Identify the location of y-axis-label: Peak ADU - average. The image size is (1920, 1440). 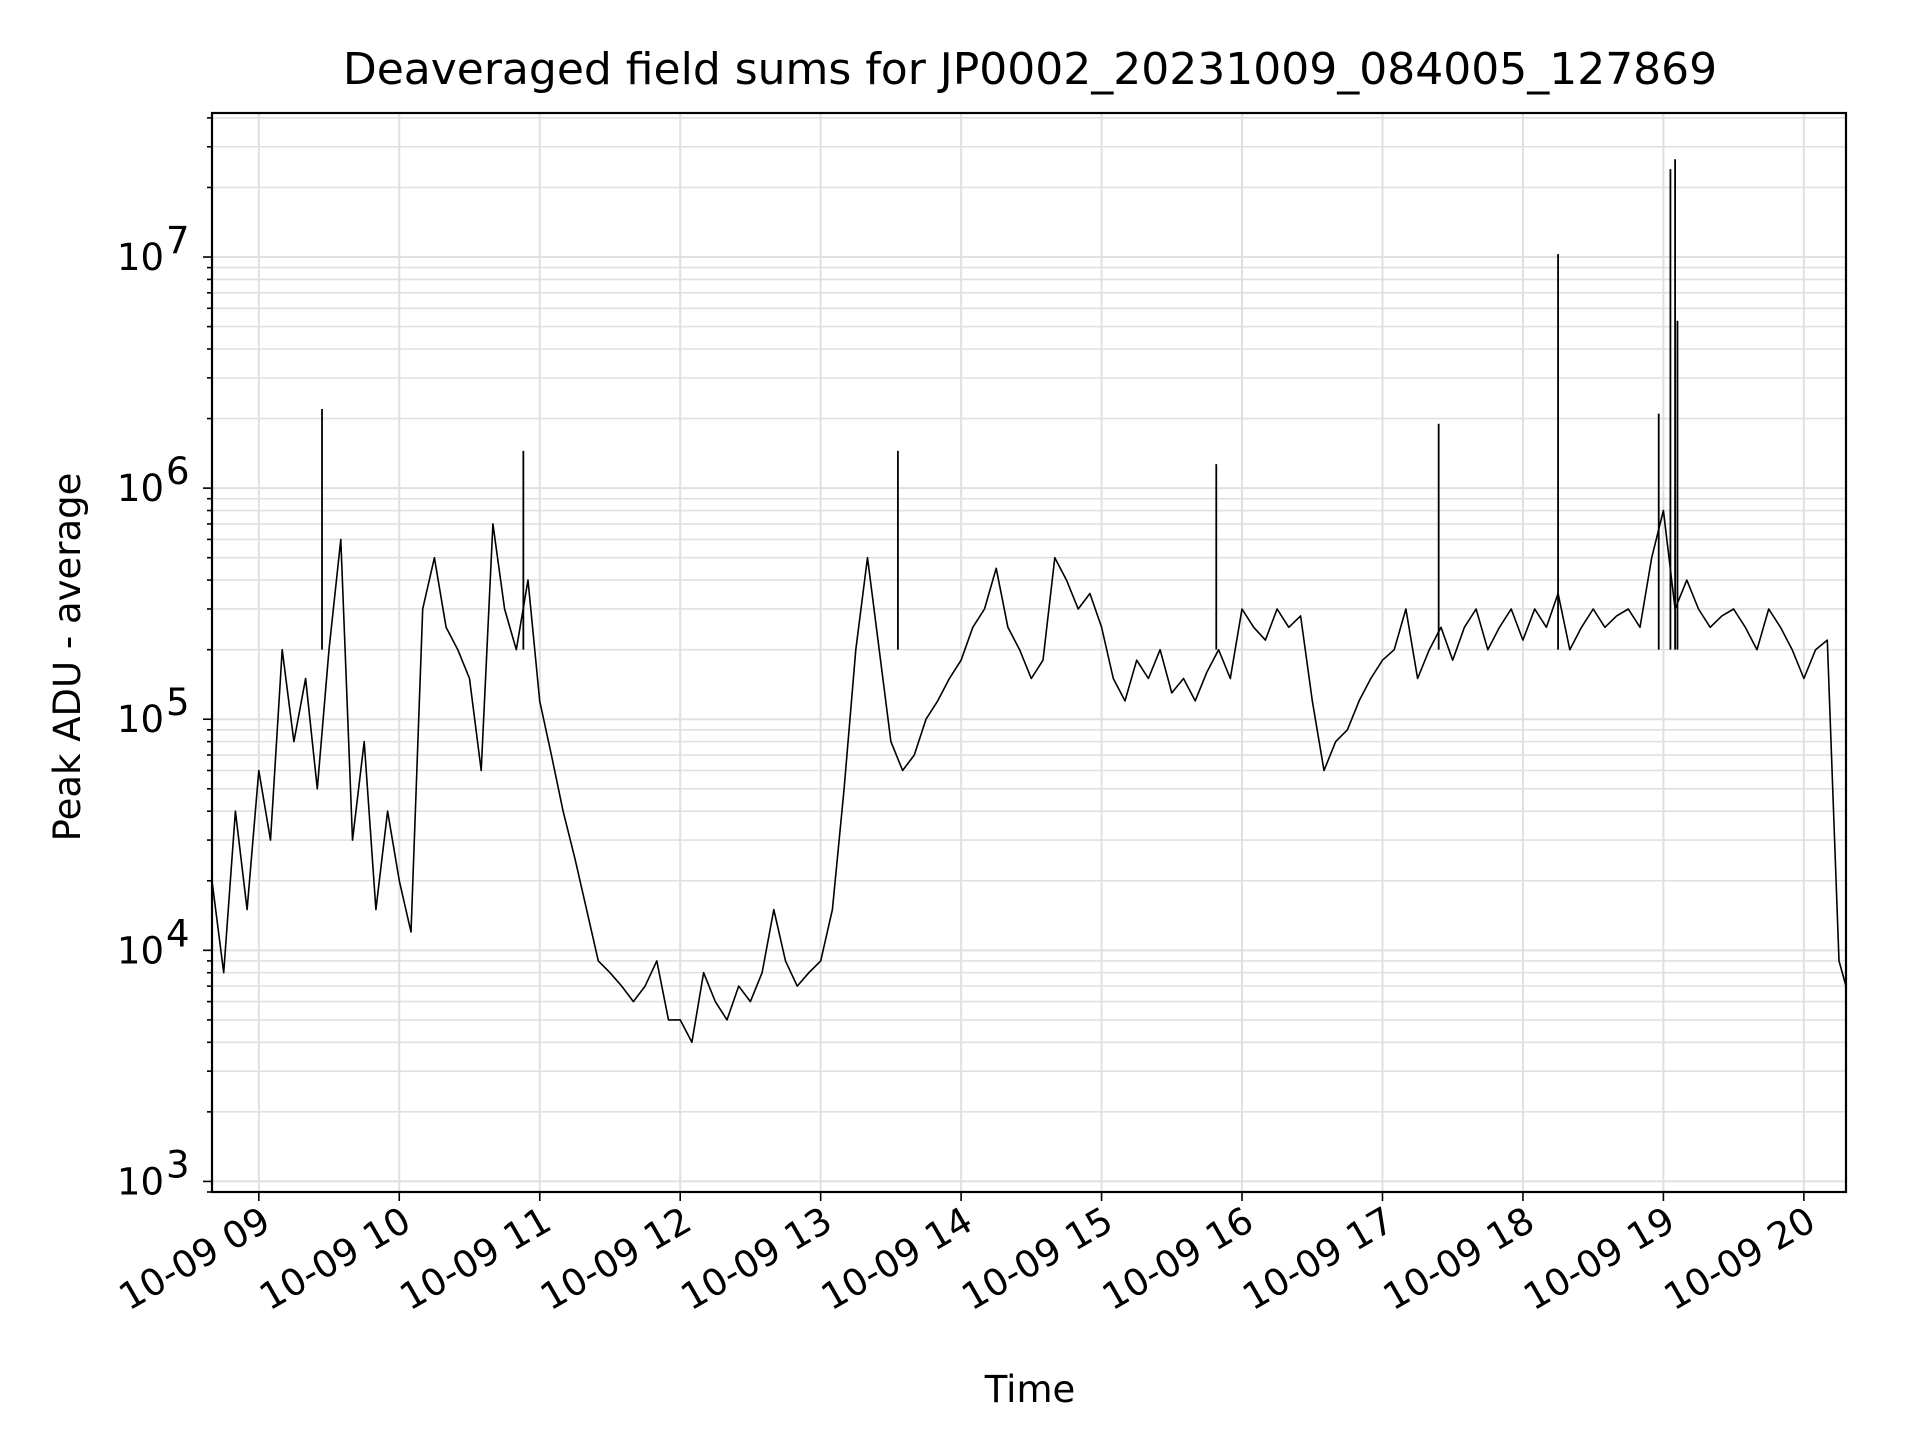
(67, 657).